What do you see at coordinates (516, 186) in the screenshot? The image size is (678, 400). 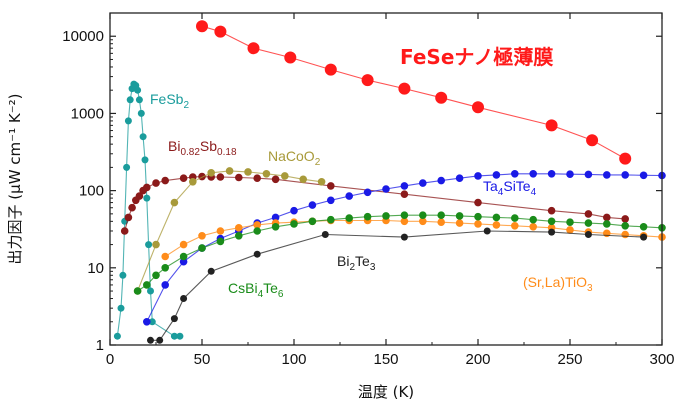 I see `tasite-base2: SiTe` at bounding box center [516, 186].